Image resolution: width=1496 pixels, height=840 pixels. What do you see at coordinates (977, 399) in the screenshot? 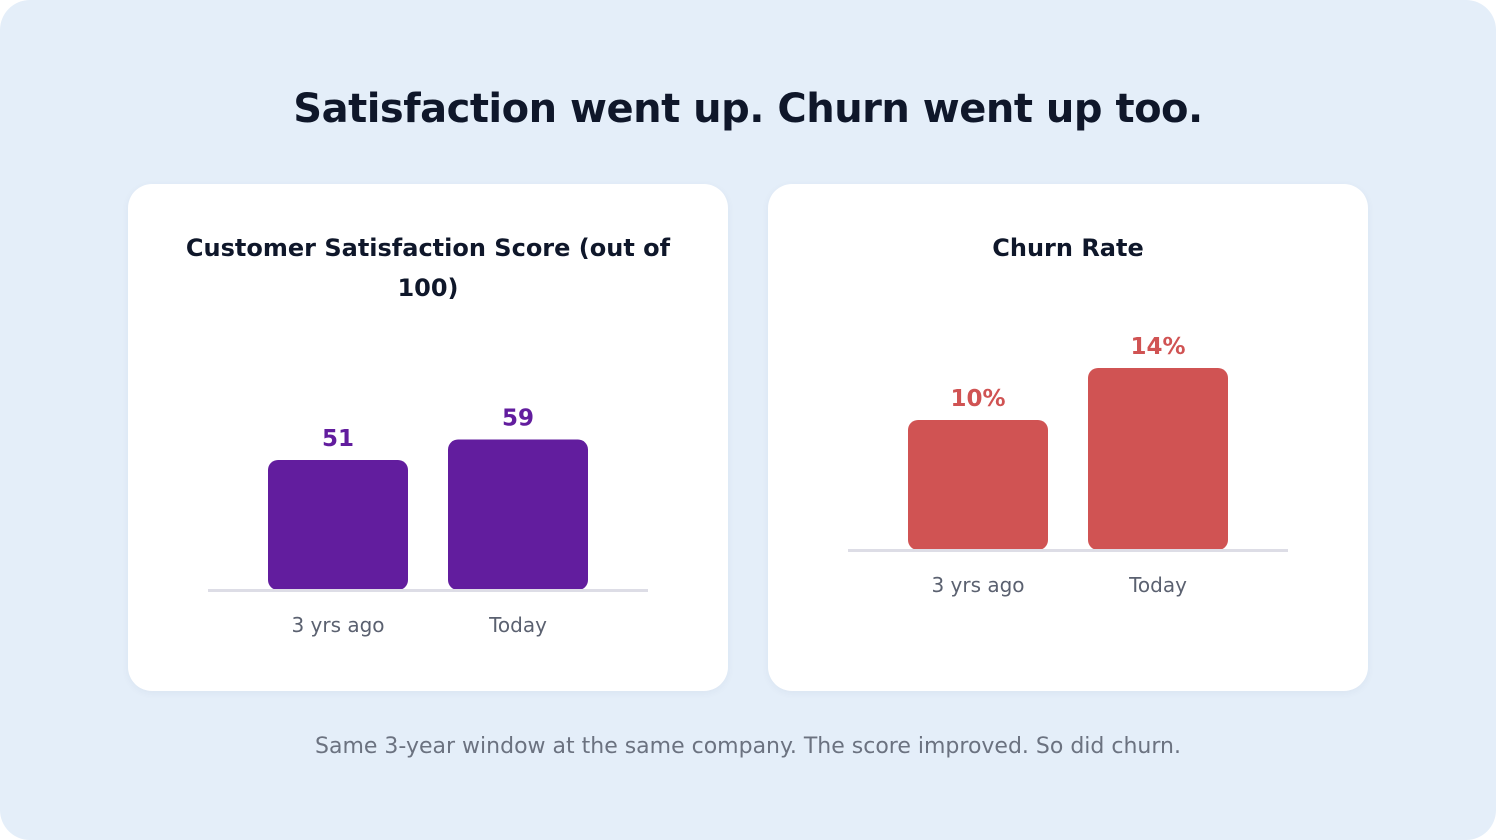
I see `churn-value-label-1: 10%` at bounding box center [977, 399].